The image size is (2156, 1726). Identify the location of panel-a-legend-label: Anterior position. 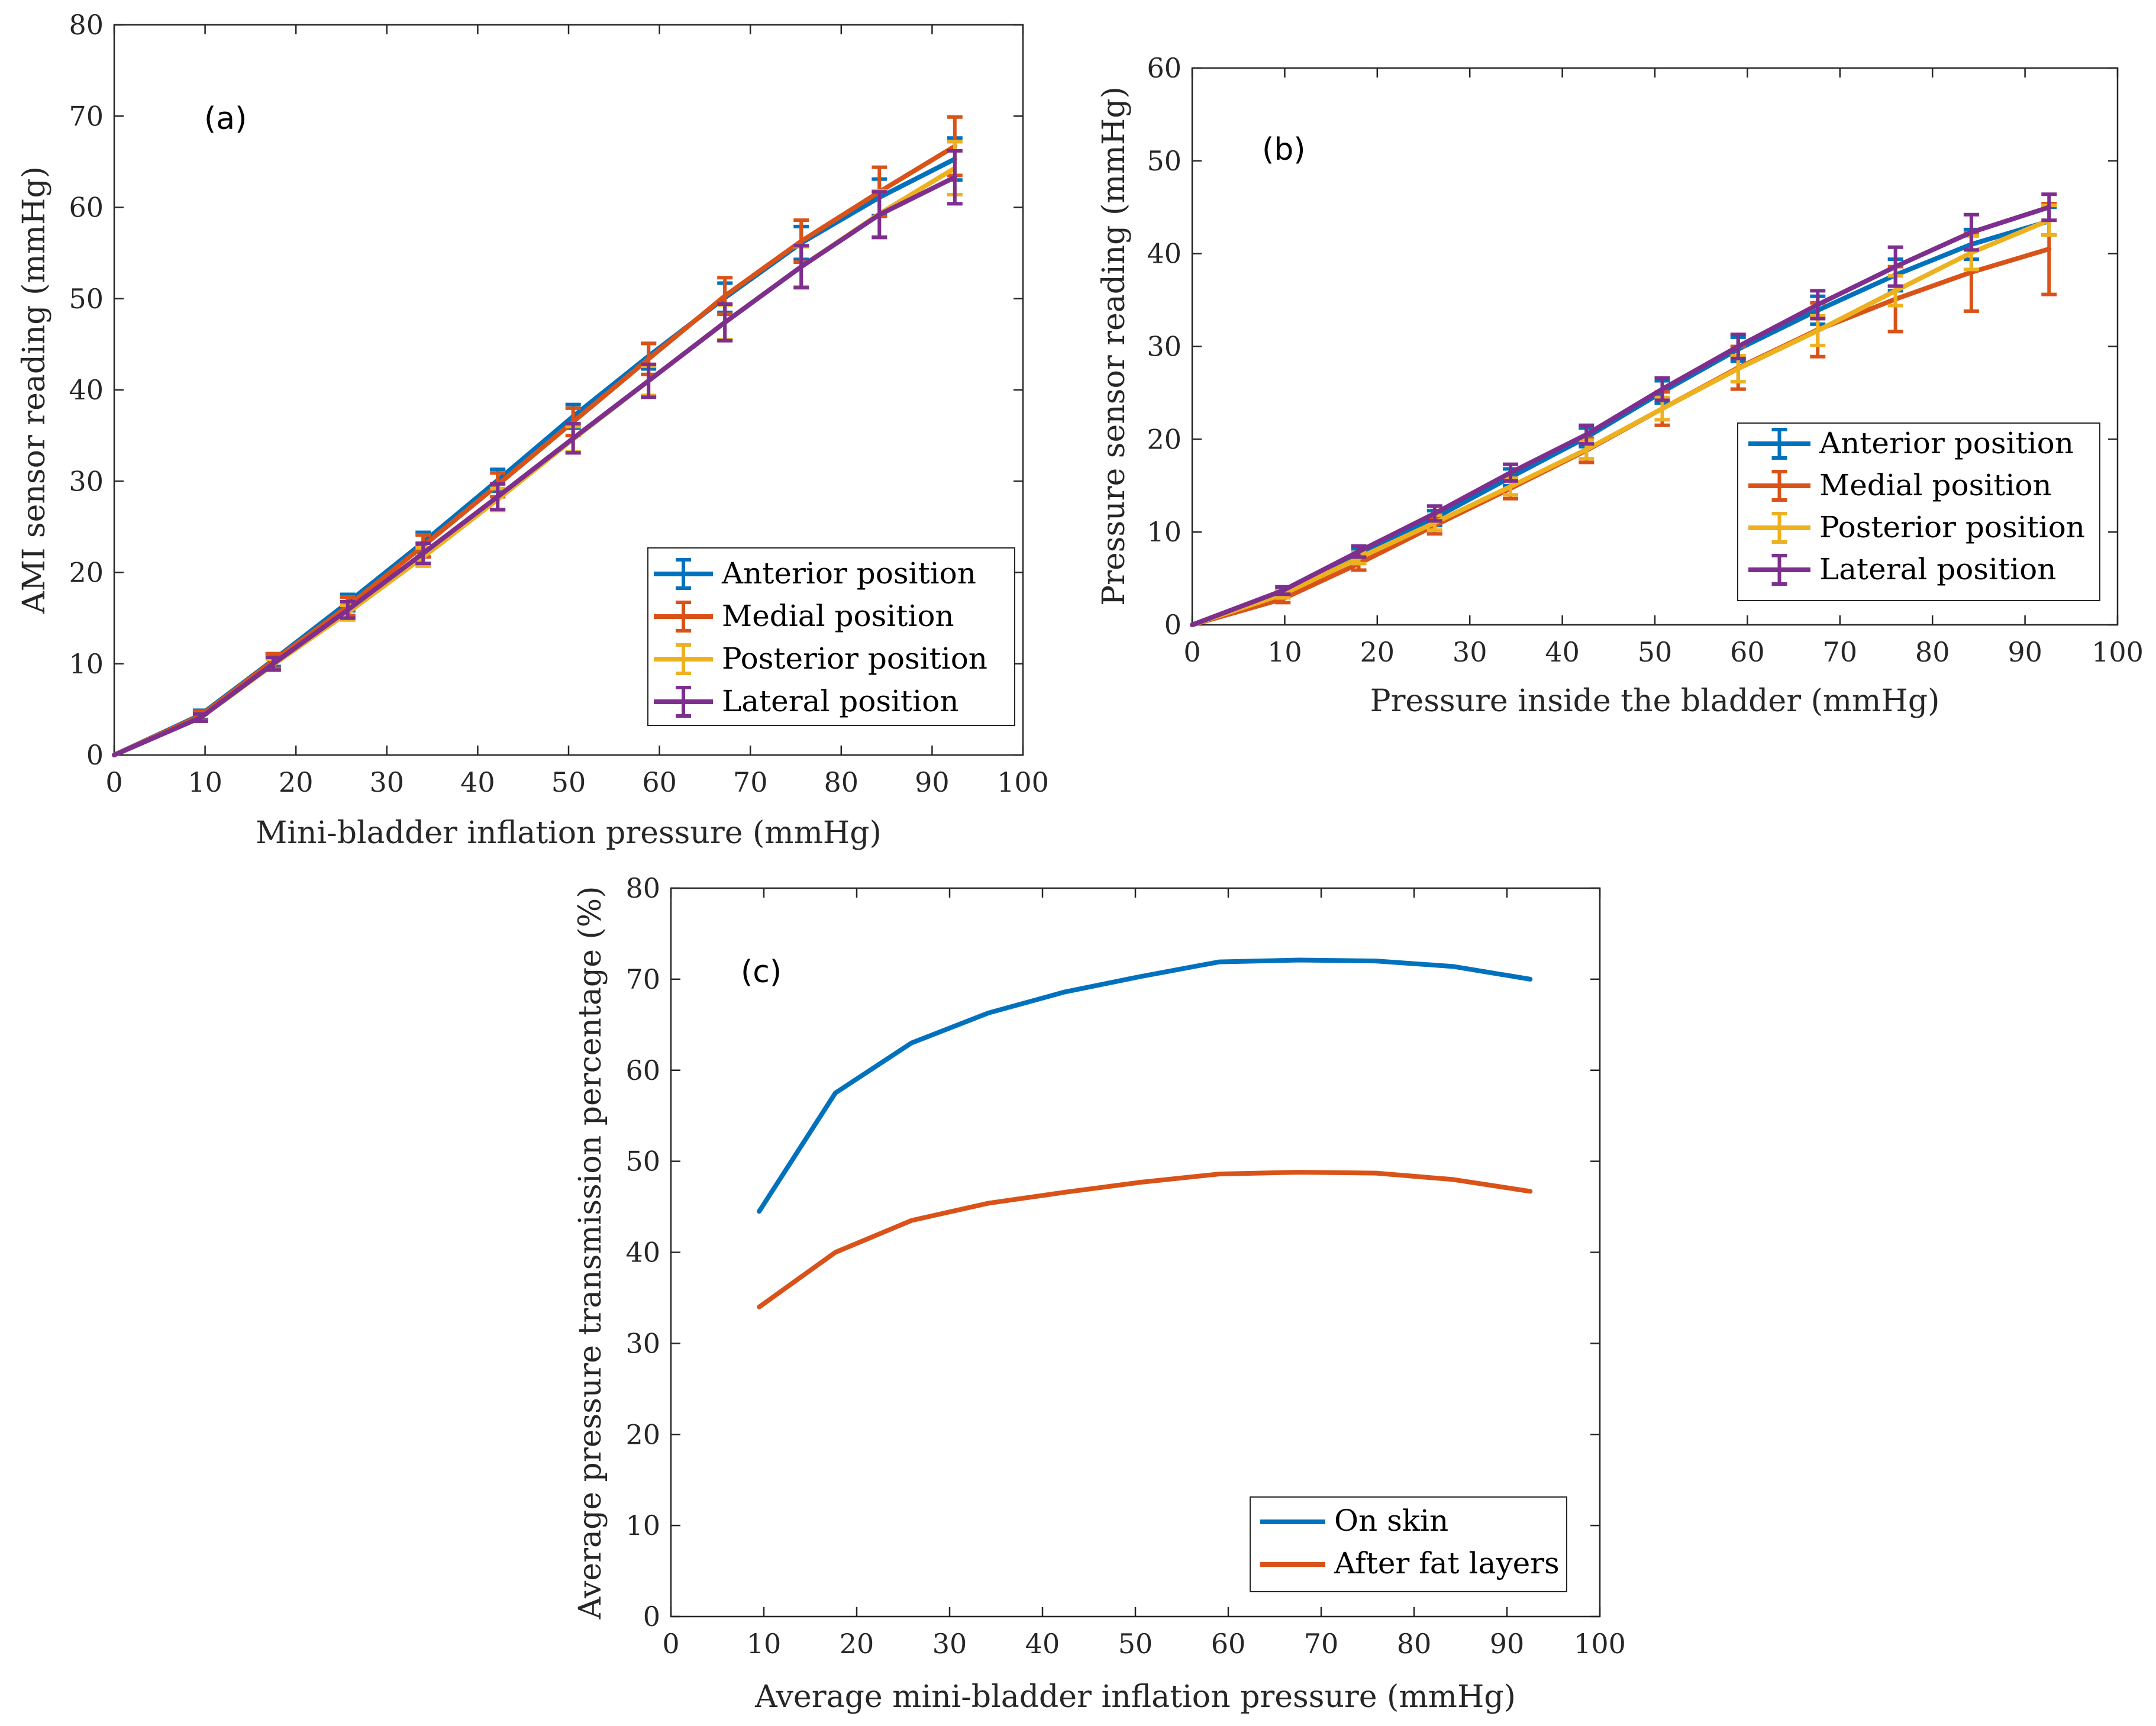
(848, 573).